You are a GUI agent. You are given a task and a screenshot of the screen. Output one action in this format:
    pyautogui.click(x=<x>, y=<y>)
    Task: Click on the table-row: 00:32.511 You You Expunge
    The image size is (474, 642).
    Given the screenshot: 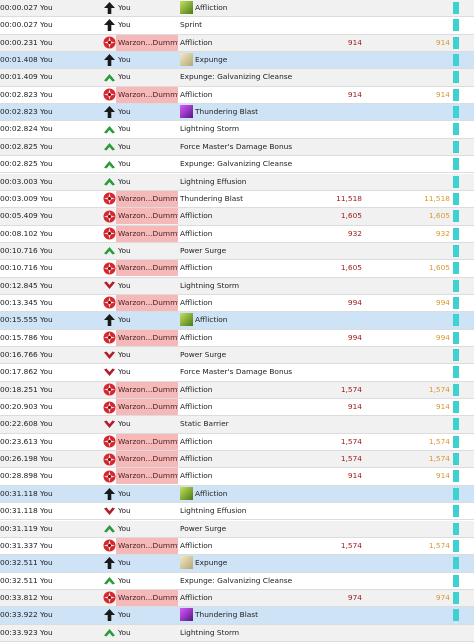 What is the action you would take?
    pyautogui.click(x=237, y=564)
    